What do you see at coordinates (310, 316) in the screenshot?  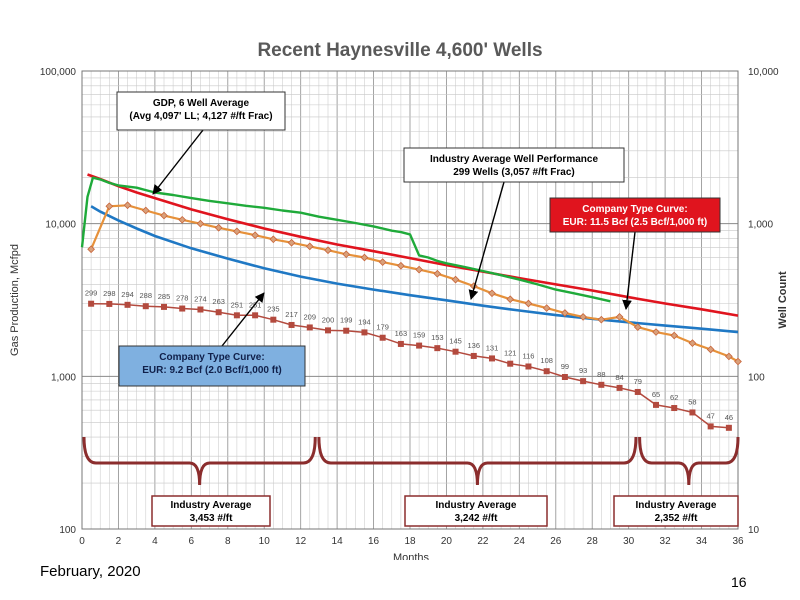 I see `well-count-data-label: 209` at bounding box center [310, 316].